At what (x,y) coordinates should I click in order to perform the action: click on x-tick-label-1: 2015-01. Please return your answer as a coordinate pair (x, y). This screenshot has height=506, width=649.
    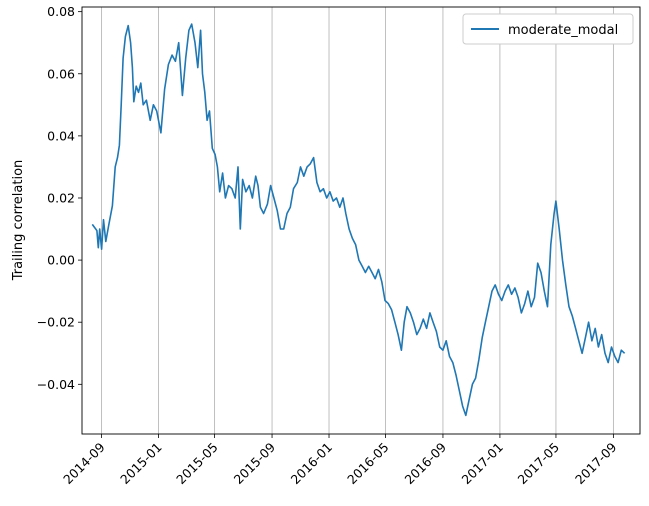
    Looking at the image, I should click on (141, 464).